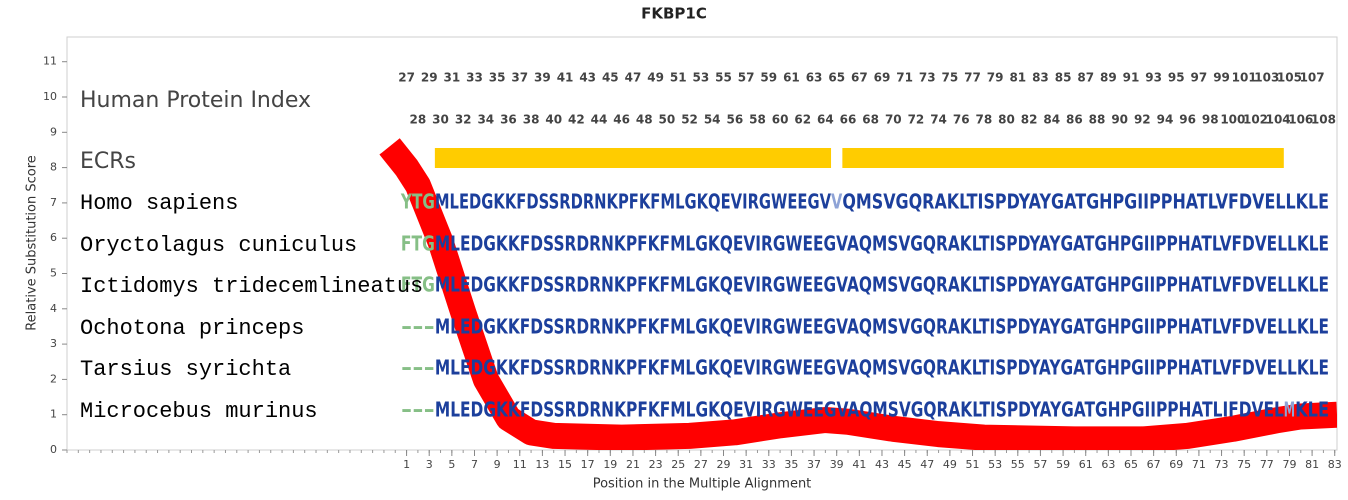  Describe the element at coordinates (938, 120) in the screenshot. I see `protein-index: 74` at that location.